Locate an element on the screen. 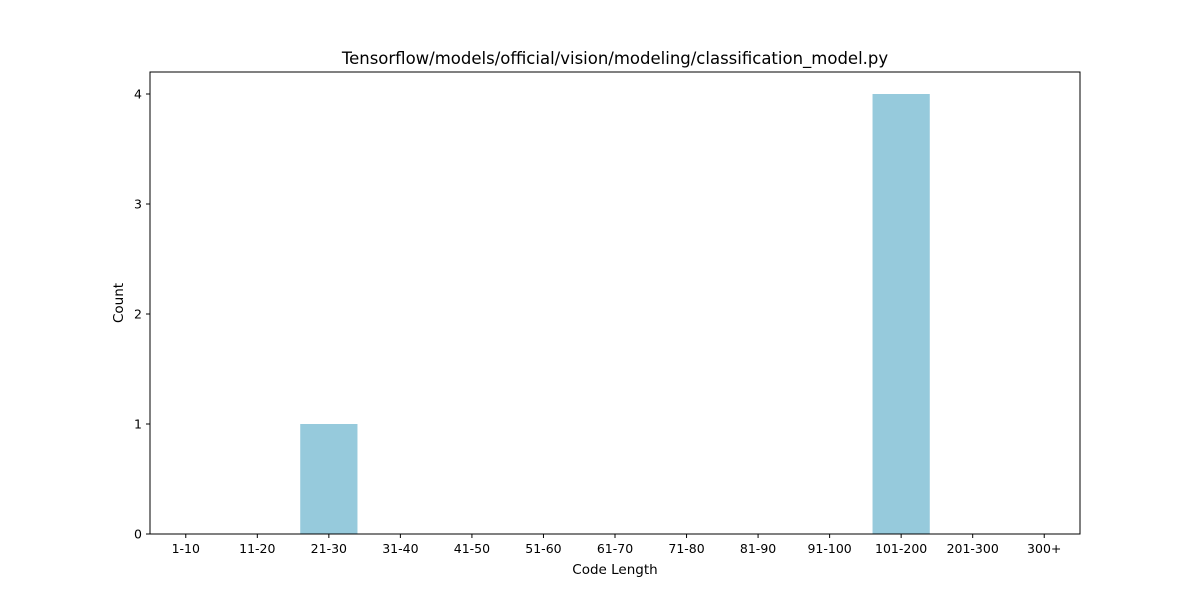  y-axis-ticks: 0 1 2 3 4 is located at coordinates (142, 314).